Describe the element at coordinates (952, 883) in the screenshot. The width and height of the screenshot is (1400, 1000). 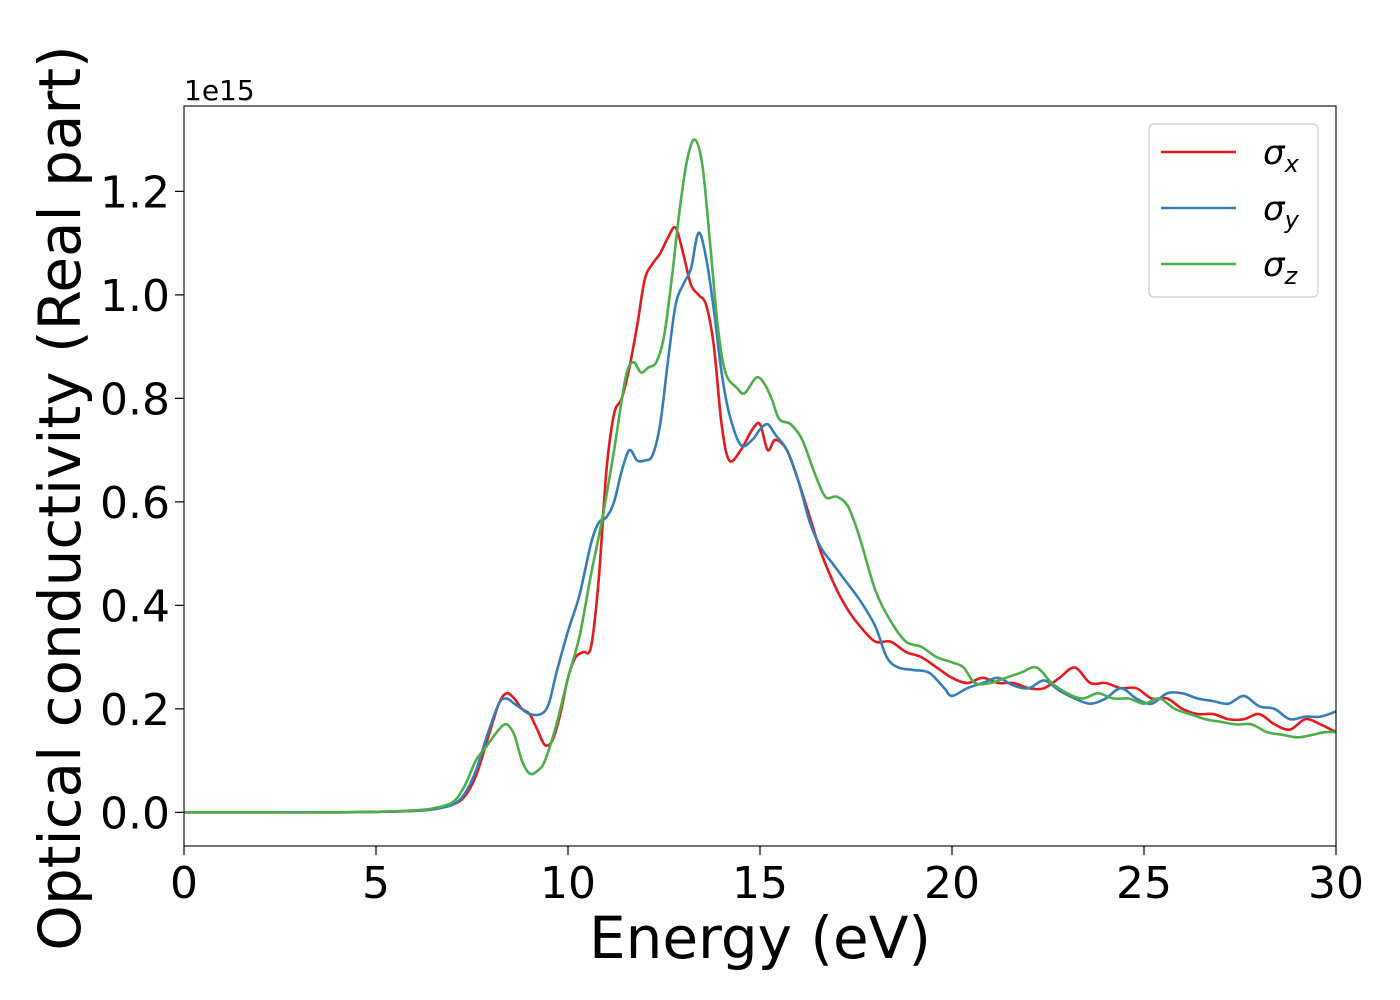
I see `x-tick-label: 20` at that location.